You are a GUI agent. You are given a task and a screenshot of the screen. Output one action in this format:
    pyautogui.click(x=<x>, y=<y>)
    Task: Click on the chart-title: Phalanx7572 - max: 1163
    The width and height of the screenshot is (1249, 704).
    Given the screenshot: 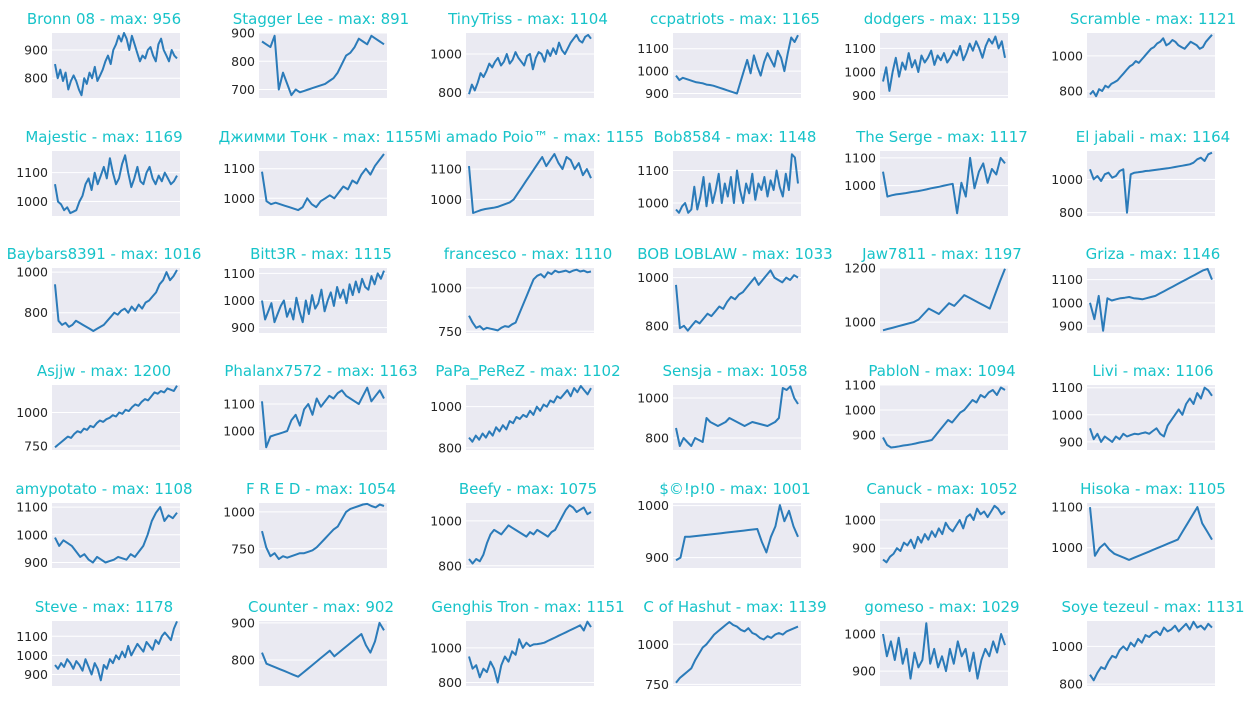 What is the action you would take?
    pyautogui.click(x=321, y=371)
    